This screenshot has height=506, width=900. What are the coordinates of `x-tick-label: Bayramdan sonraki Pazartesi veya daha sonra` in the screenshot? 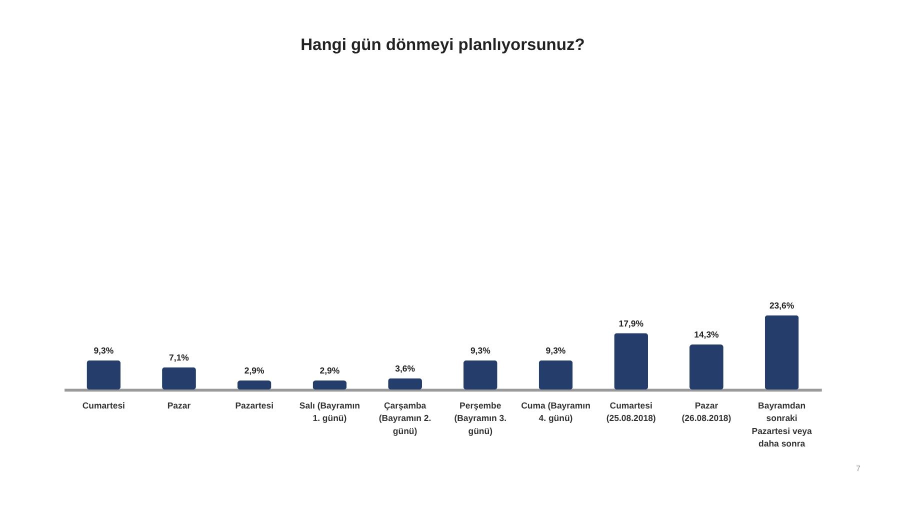 It's located at (782, 424).